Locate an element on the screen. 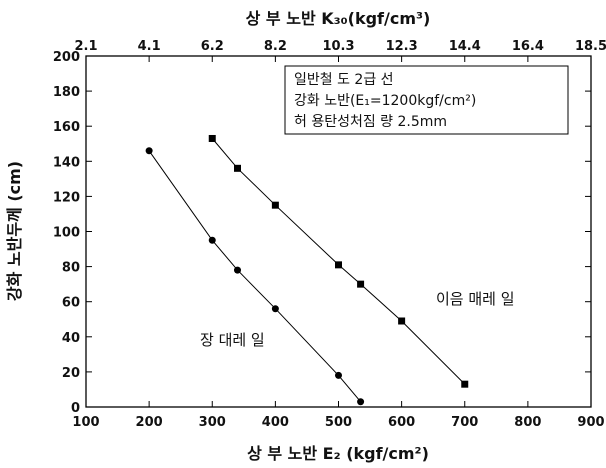  x-axis-title: 상 부 노반 E₂ (kgf/cm²) is located at coordinates (338, 453).